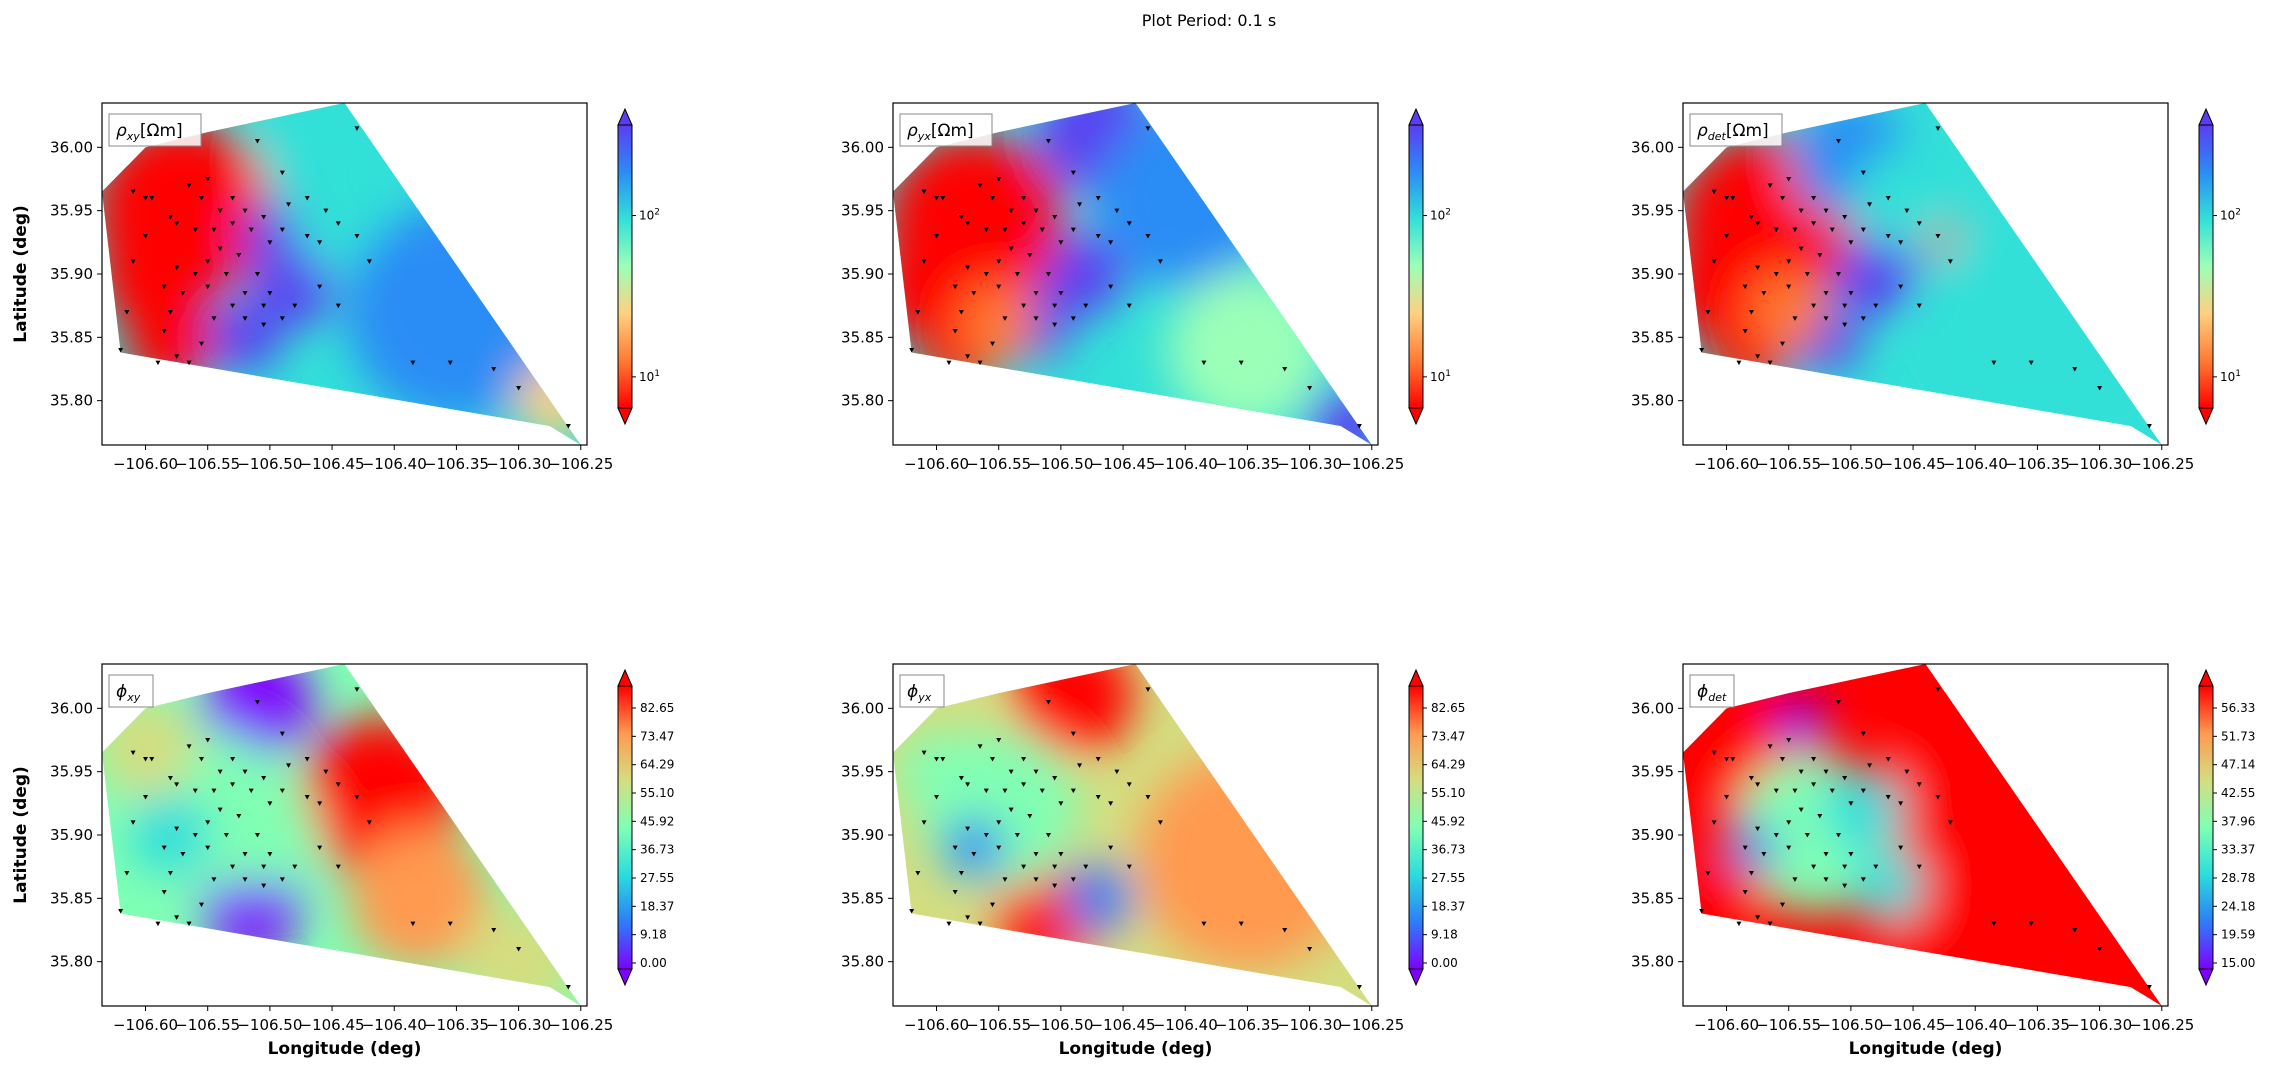 The height and width of the screenshot is (1077, 2278). What do you see at coordinates (2238, 708) in the screenshot?
I see `colorbar-tick-label: 56.33` at bounding box center [2238, 708].